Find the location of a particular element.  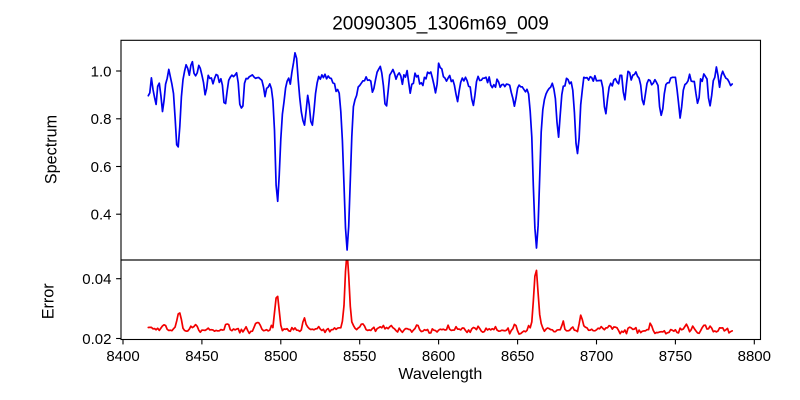

svg-text: 0.4 is located at coordinates (101, 215).